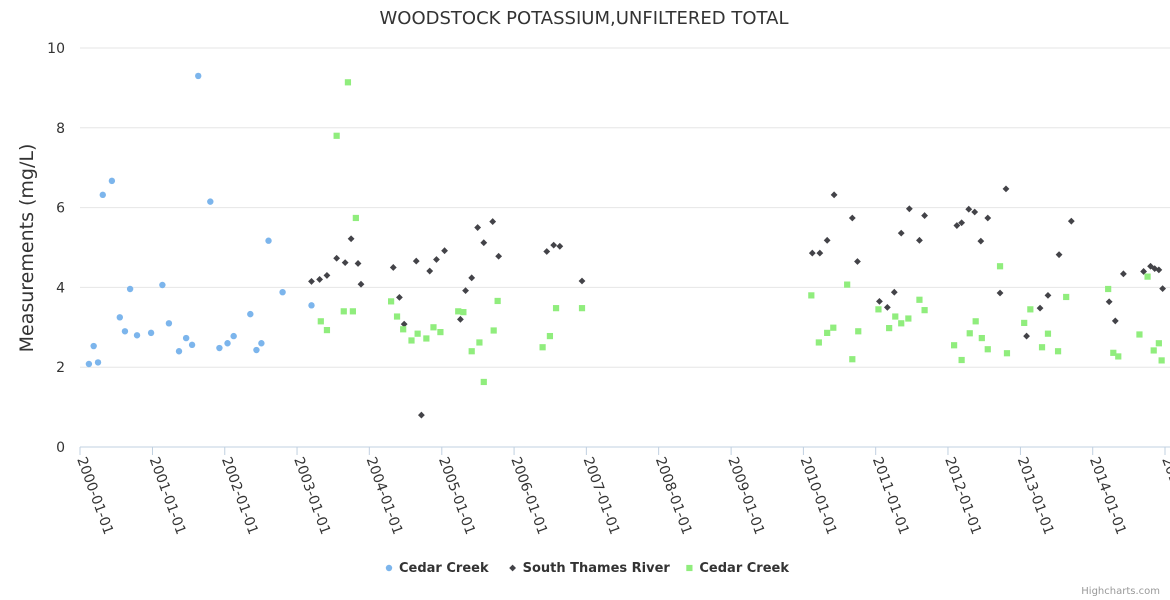  I want to click on x-tick-label: 2001-01-01, so click(167, 496).